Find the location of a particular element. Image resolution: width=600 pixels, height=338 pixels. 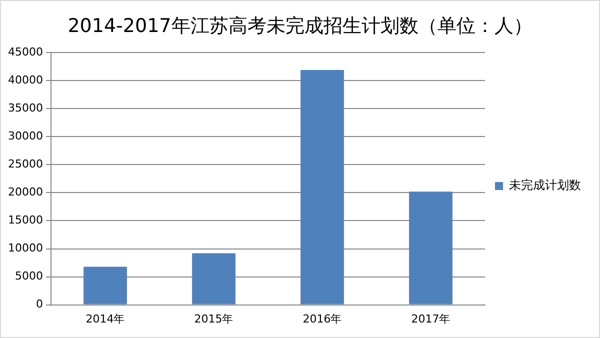

x-tick-label: 2017年 is located at coordinates (430, 319).